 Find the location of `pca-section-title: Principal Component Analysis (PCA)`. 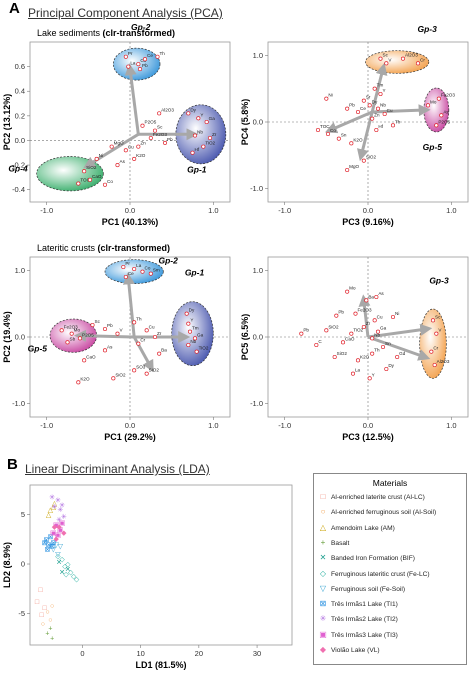

pca-section-title: Principal Component Analysis (PCA) is located at coordinates (125, 13).